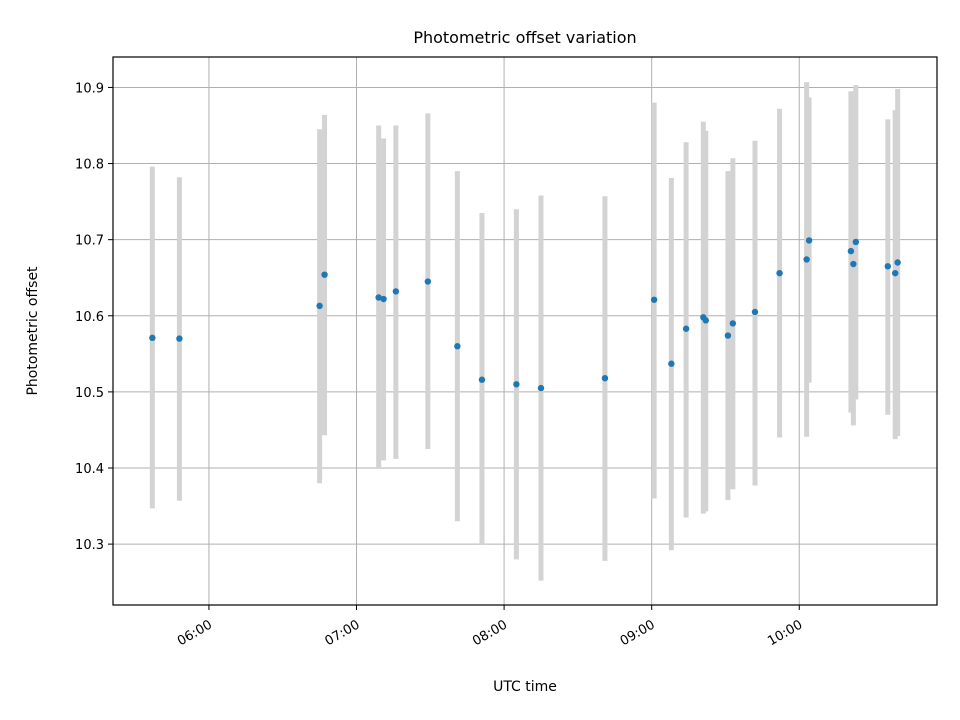  I want to click on y-tick-label: 10.3, so click(89, 545).